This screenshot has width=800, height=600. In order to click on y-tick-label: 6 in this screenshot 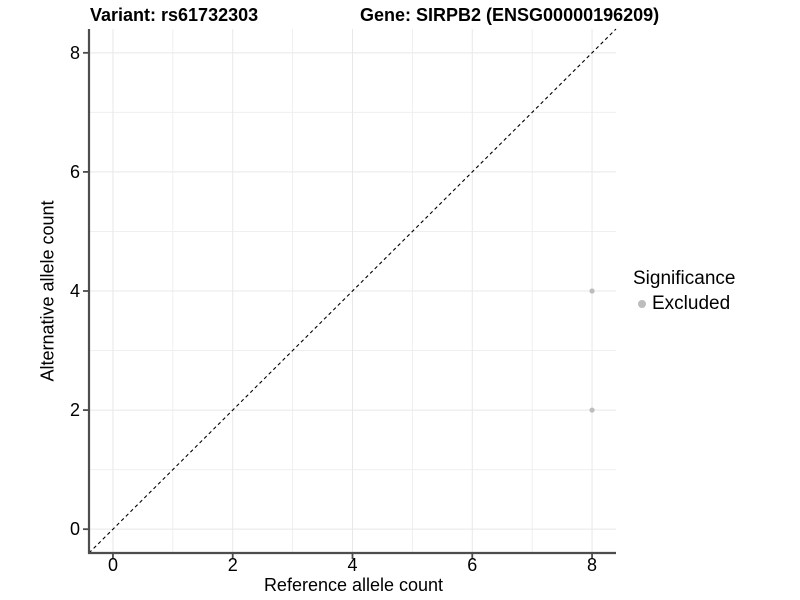, I will do `click(75, 172)`.